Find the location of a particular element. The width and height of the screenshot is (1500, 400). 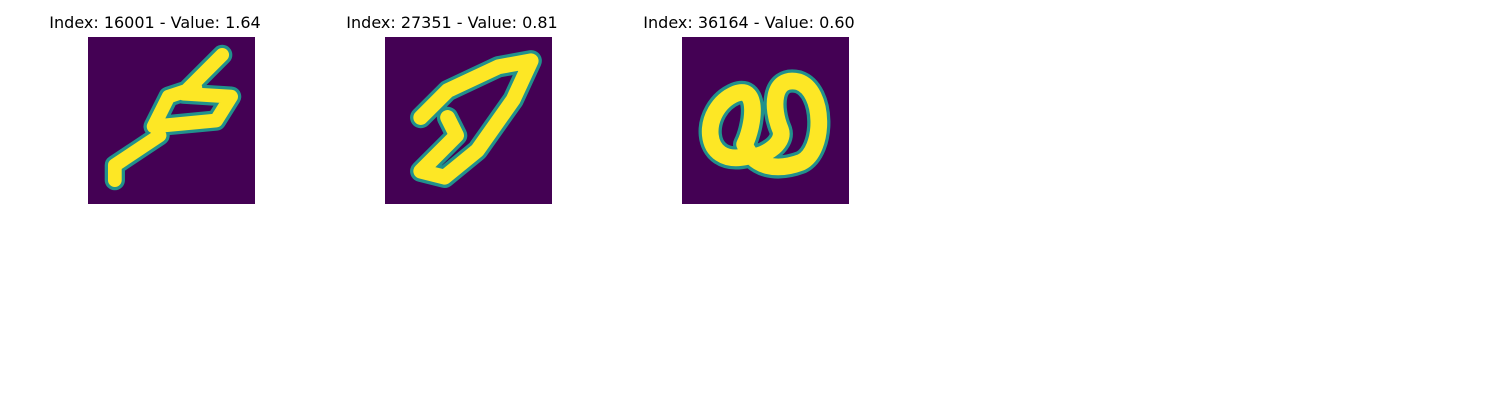

figure-panel-1: Index: 16001 - Value: 1.64 is located at coordinates (155, 105).